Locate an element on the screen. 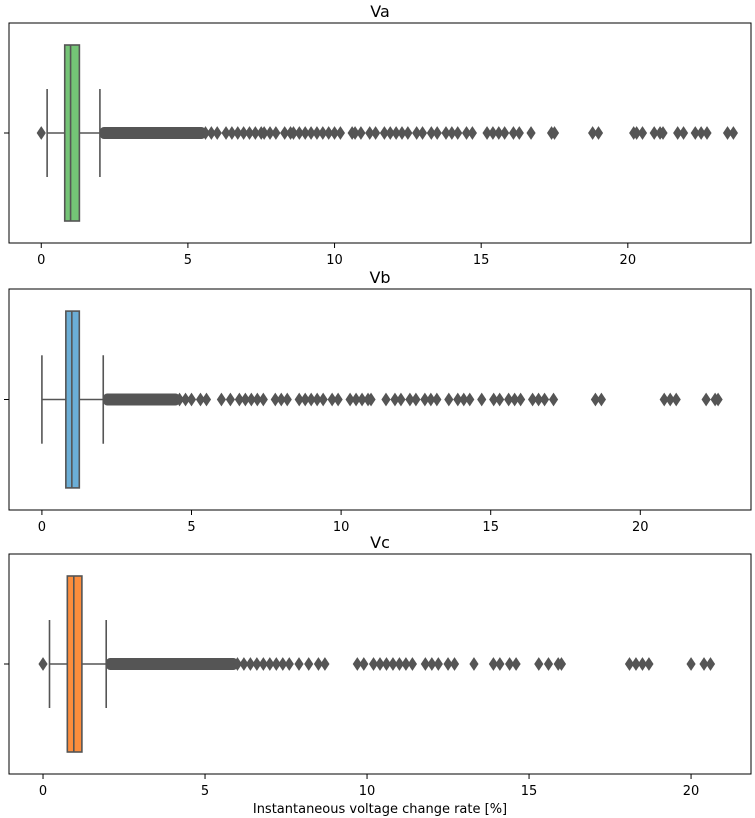  panel-1-xtick-label-2: 10 is located at coordinates (341, 527).